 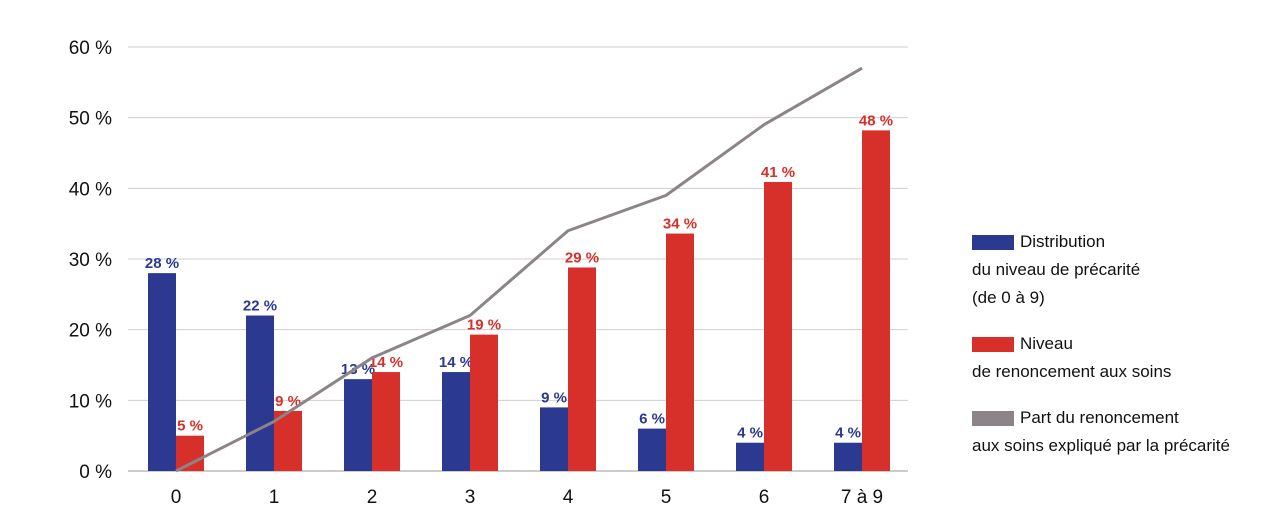 I want to click on data-label: 5 %, so click(x=190, y=426).